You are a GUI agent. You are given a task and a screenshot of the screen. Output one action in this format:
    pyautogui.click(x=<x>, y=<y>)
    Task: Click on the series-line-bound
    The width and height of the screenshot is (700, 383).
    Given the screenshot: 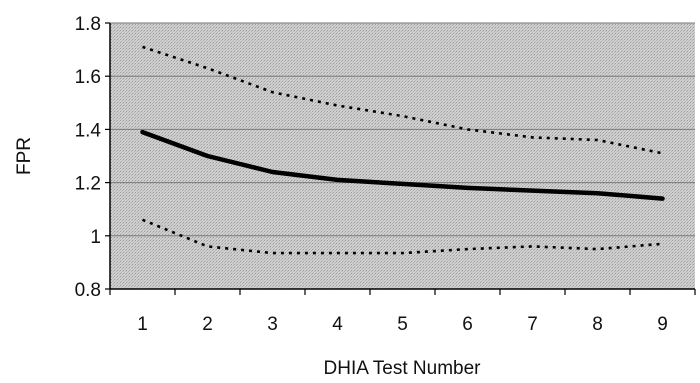 What is the action you would take?
    pyautogui.click(x=402, y=236)
    